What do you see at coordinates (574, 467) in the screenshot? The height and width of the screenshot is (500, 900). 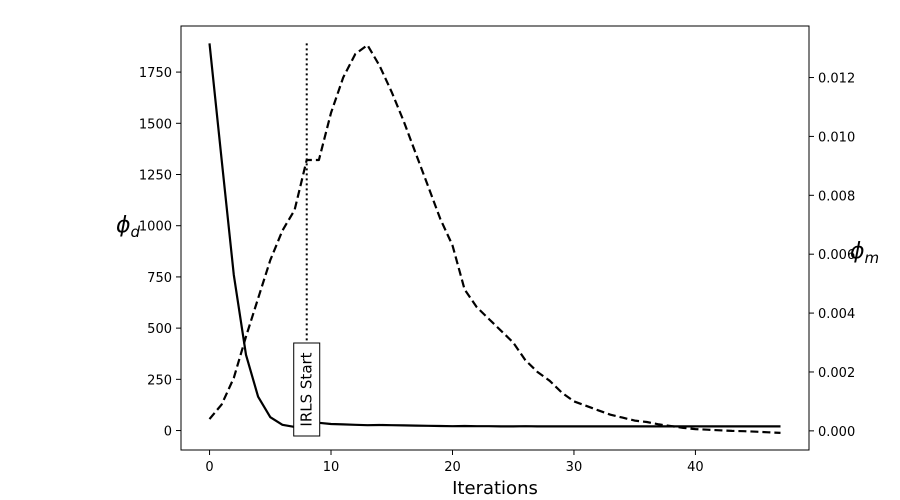 I see `x-tick-label: 30` at bounding box center [574, 467].